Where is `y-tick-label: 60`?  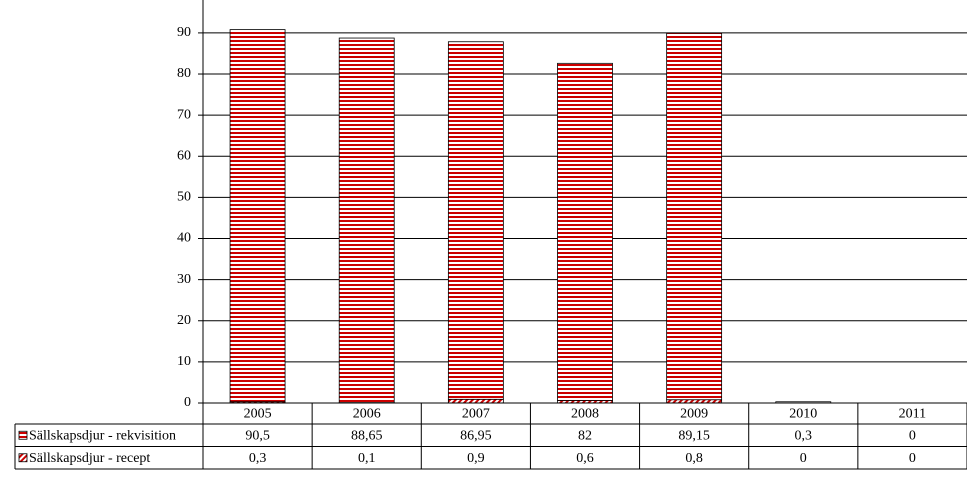
y-tick-label: 60 is located at coordinates (184, 155).